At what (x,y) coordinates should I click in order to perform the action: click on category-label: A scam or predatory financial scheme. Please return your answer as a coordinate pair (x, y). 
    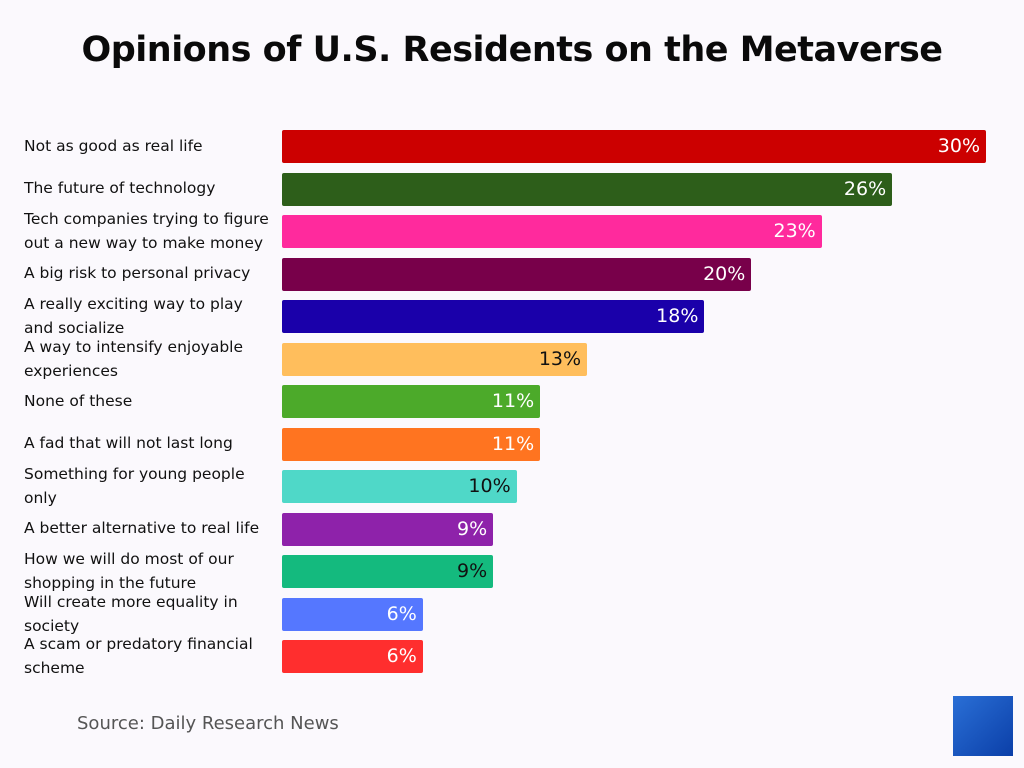
    Looking at the image, I should click on (138, 656).